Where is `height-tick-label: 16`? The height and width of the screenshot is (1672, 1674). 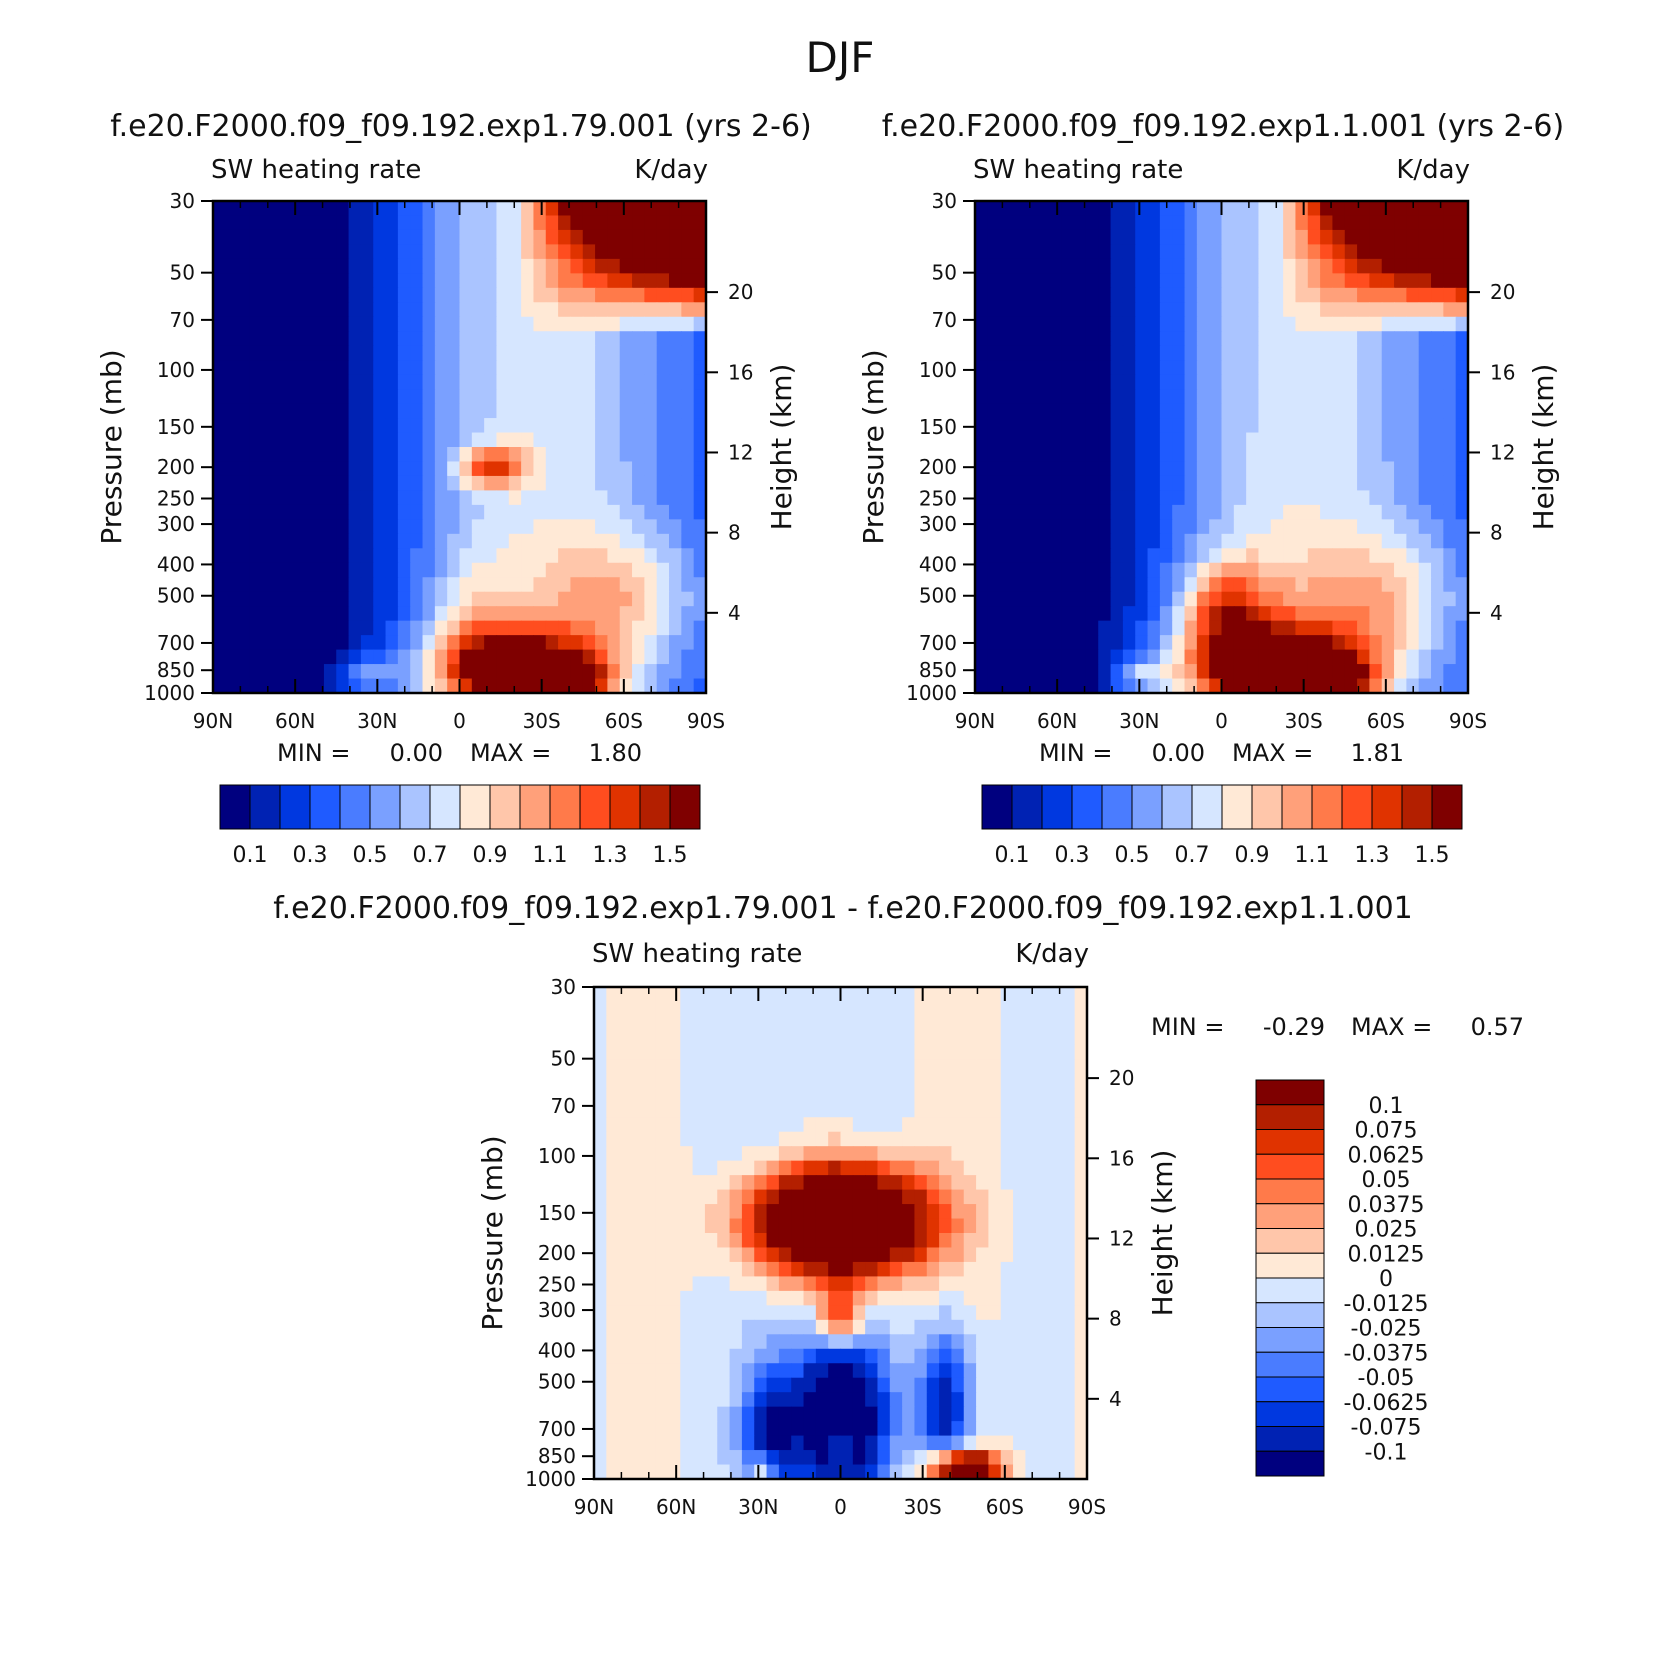
height-tick-label: 16 is located at coordinates (1502, 372).